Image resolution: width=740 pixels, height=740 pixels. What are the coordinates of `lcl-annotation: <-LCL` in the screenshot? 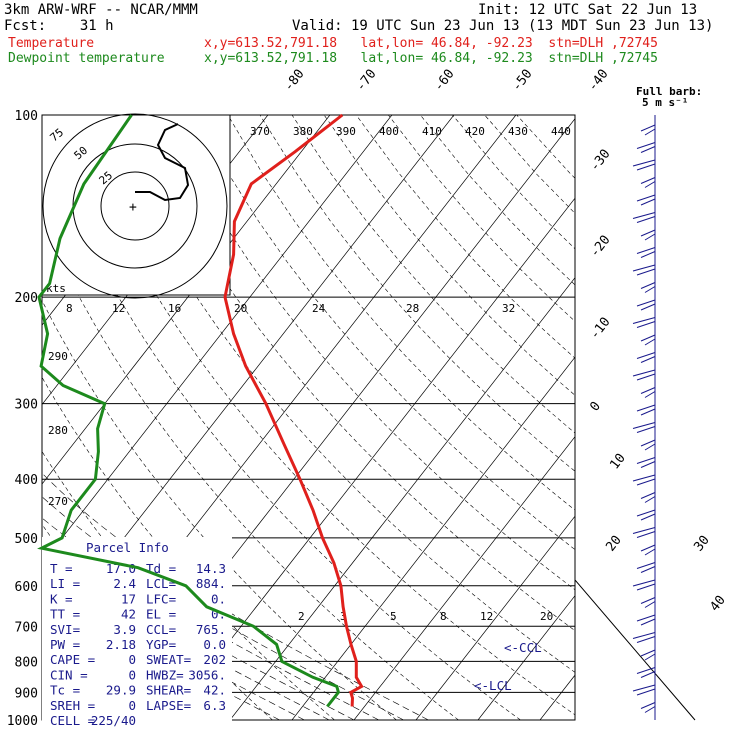 It's located at (493, 685).